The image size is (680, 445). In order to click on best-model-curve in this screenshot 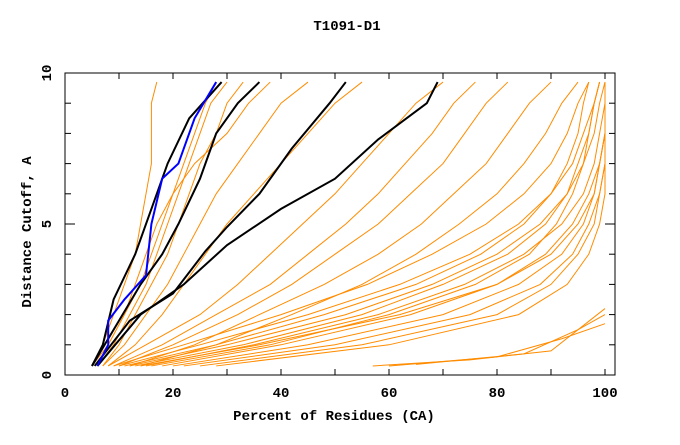, I will do `click(157, 224)`.